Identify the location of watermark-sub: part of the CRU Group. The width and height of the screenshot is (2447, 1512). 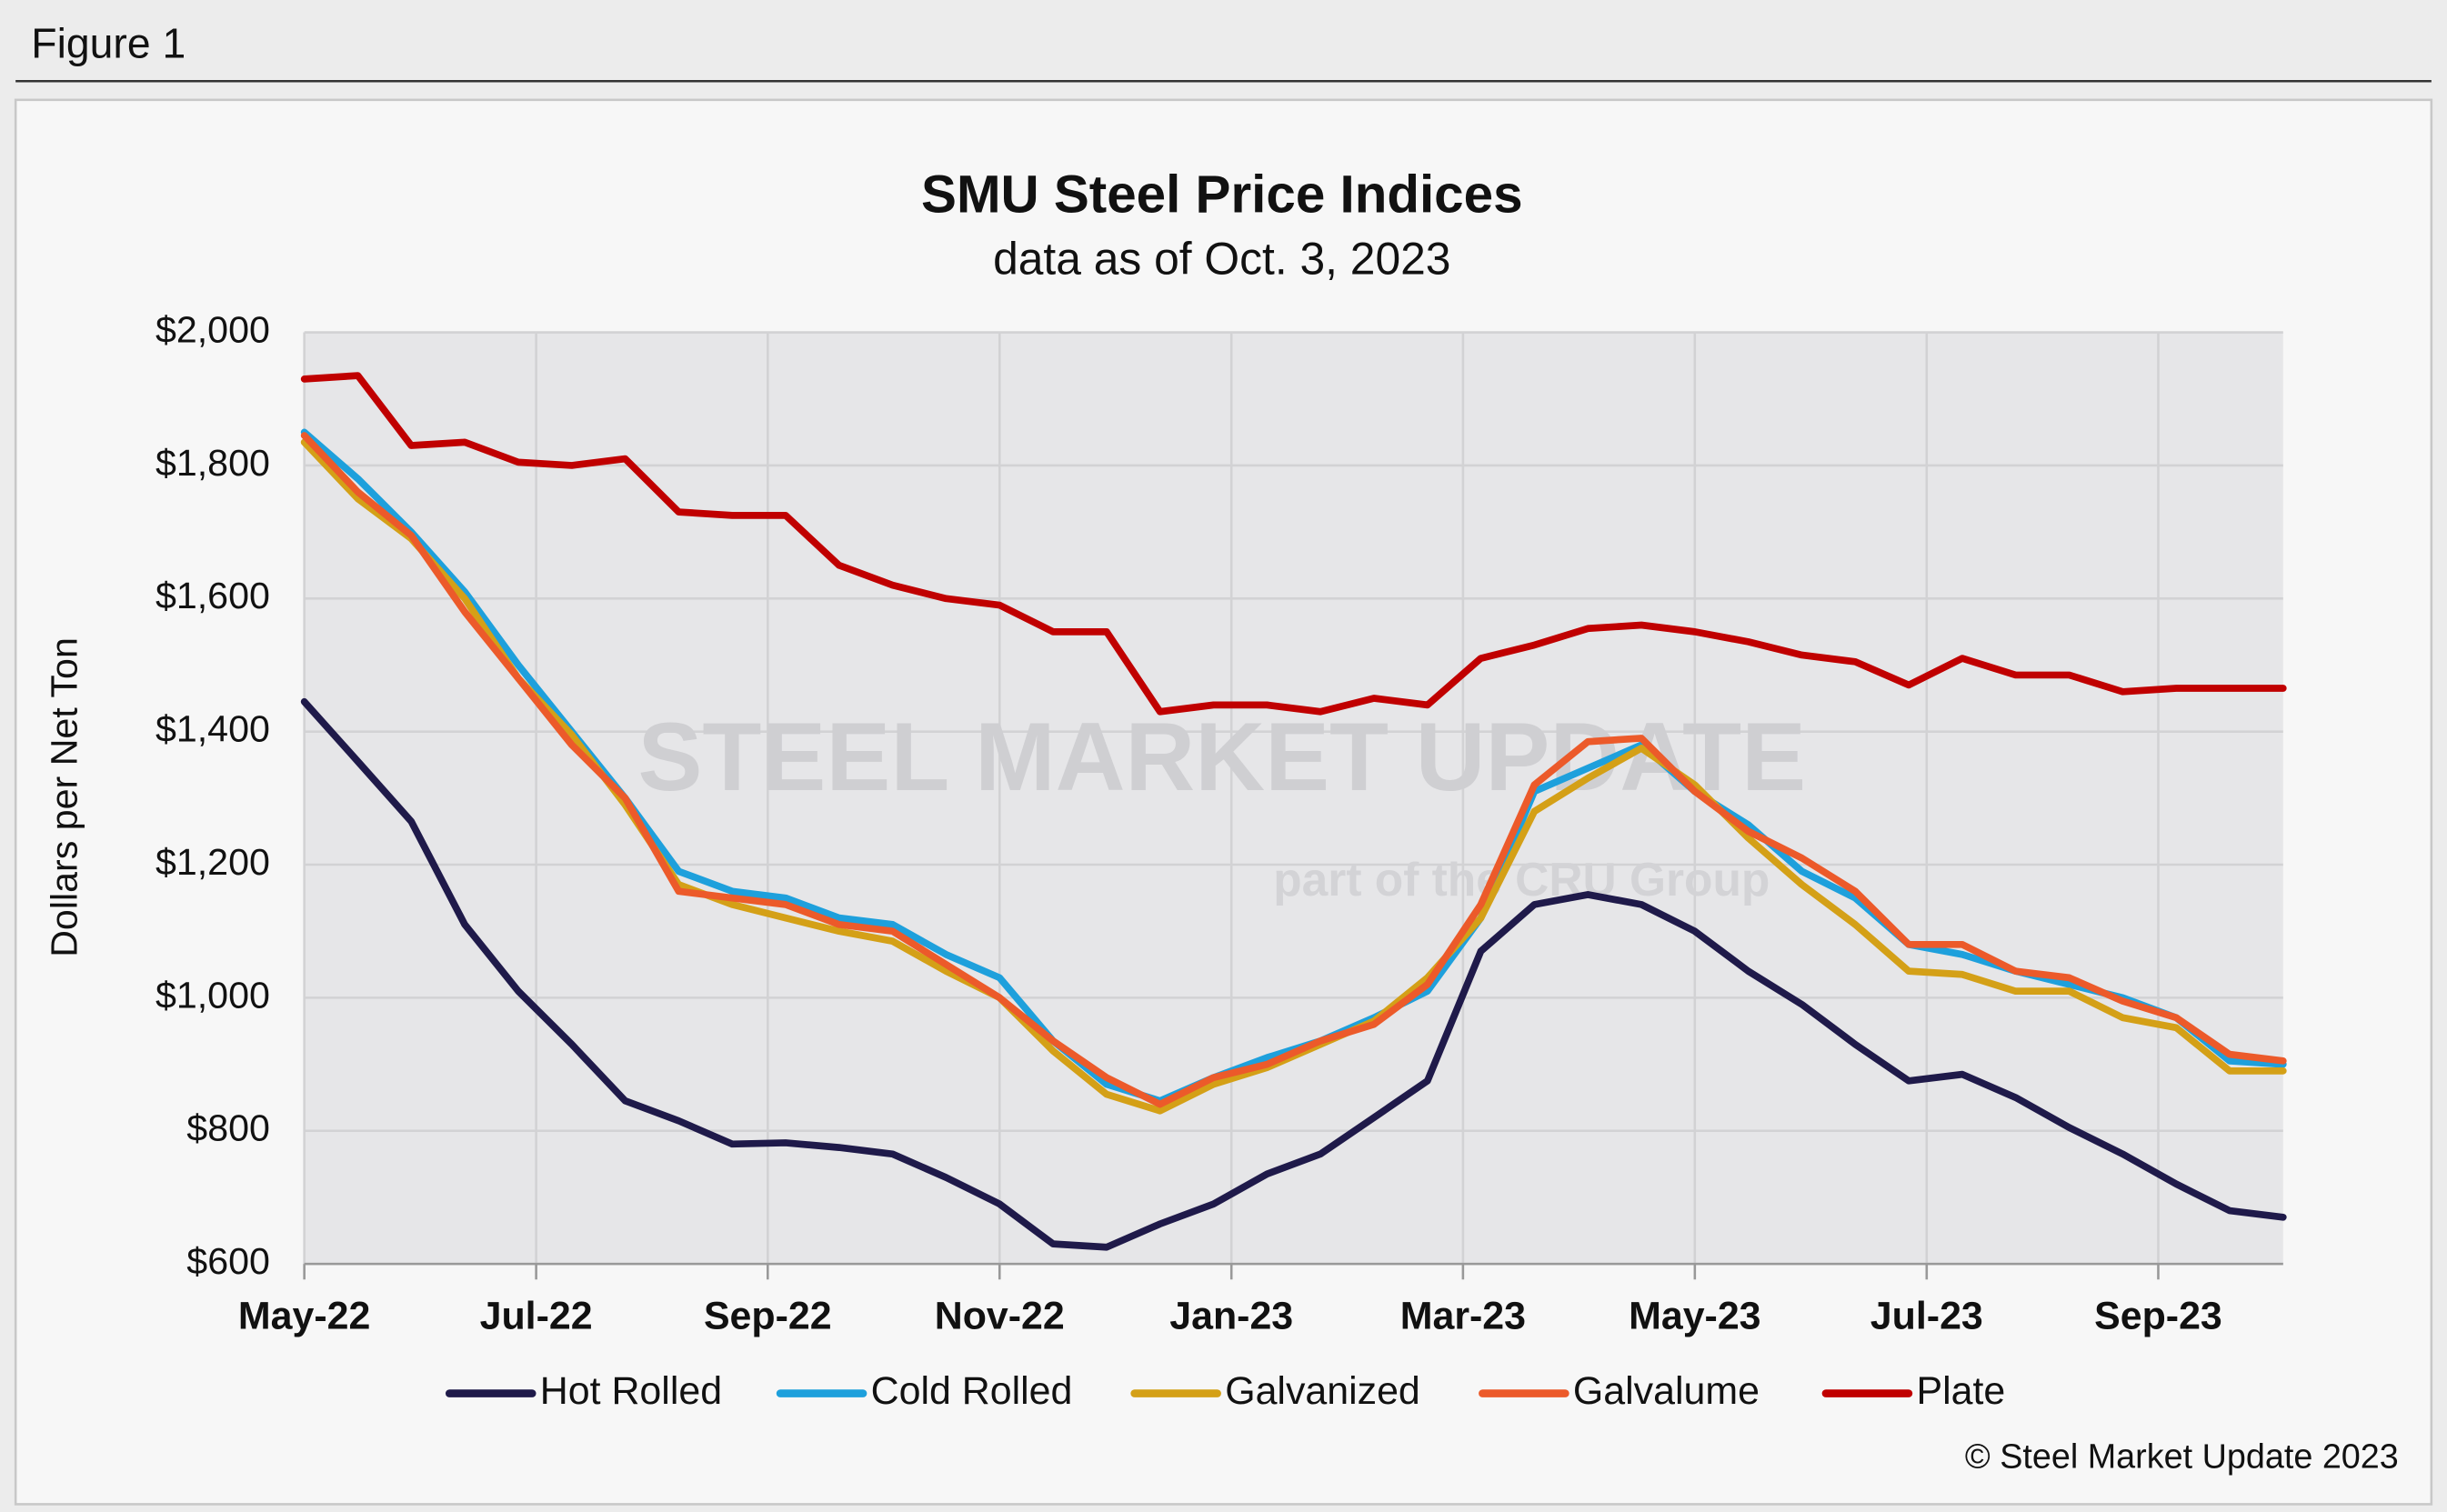
(1522, 879).